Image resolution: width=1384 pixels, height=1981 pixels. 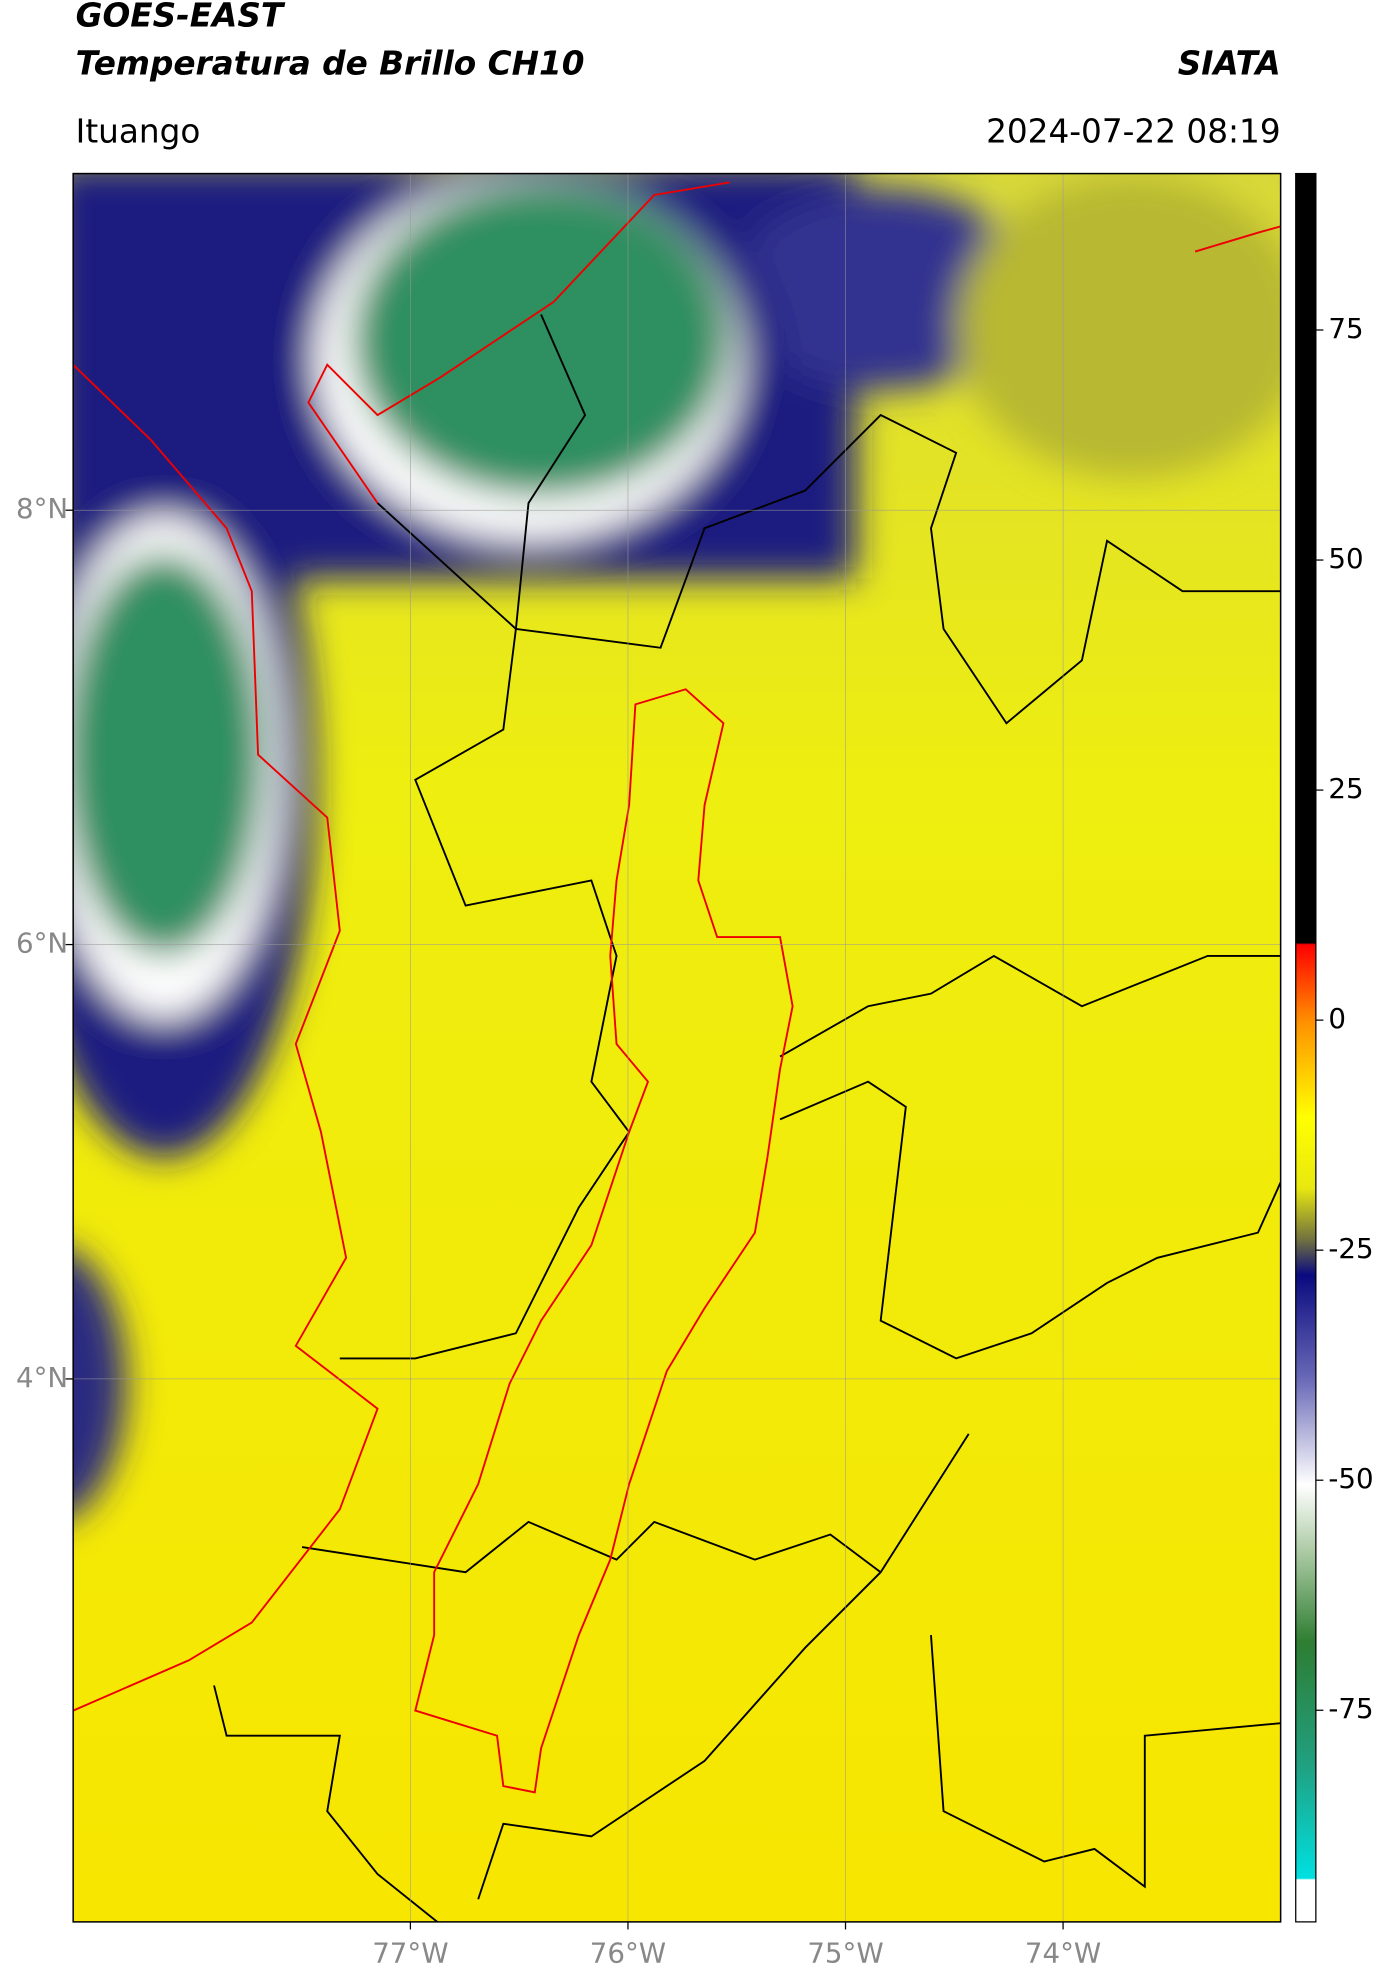 What do you see at coordinates (1063, 1953) in the screenshot?
I see `x-tick-label: 74°W` at bounding box center [1063, 1953].